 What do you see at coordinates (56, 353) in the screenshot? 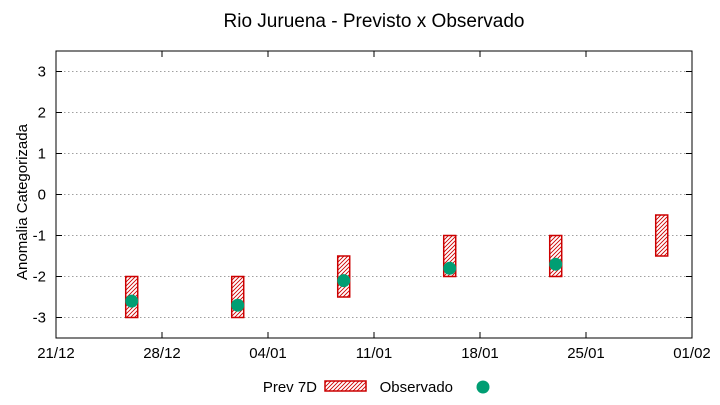
I see `x-tick-label: 21/12` at bounding box center [56, 353].